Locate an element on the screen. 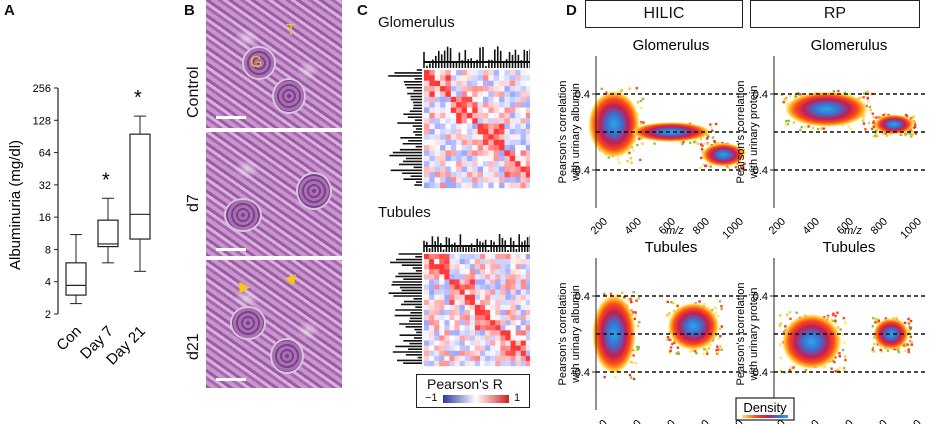 This screenshot has height=424, width=929. dendrogram is located at coordinates (459, 299).